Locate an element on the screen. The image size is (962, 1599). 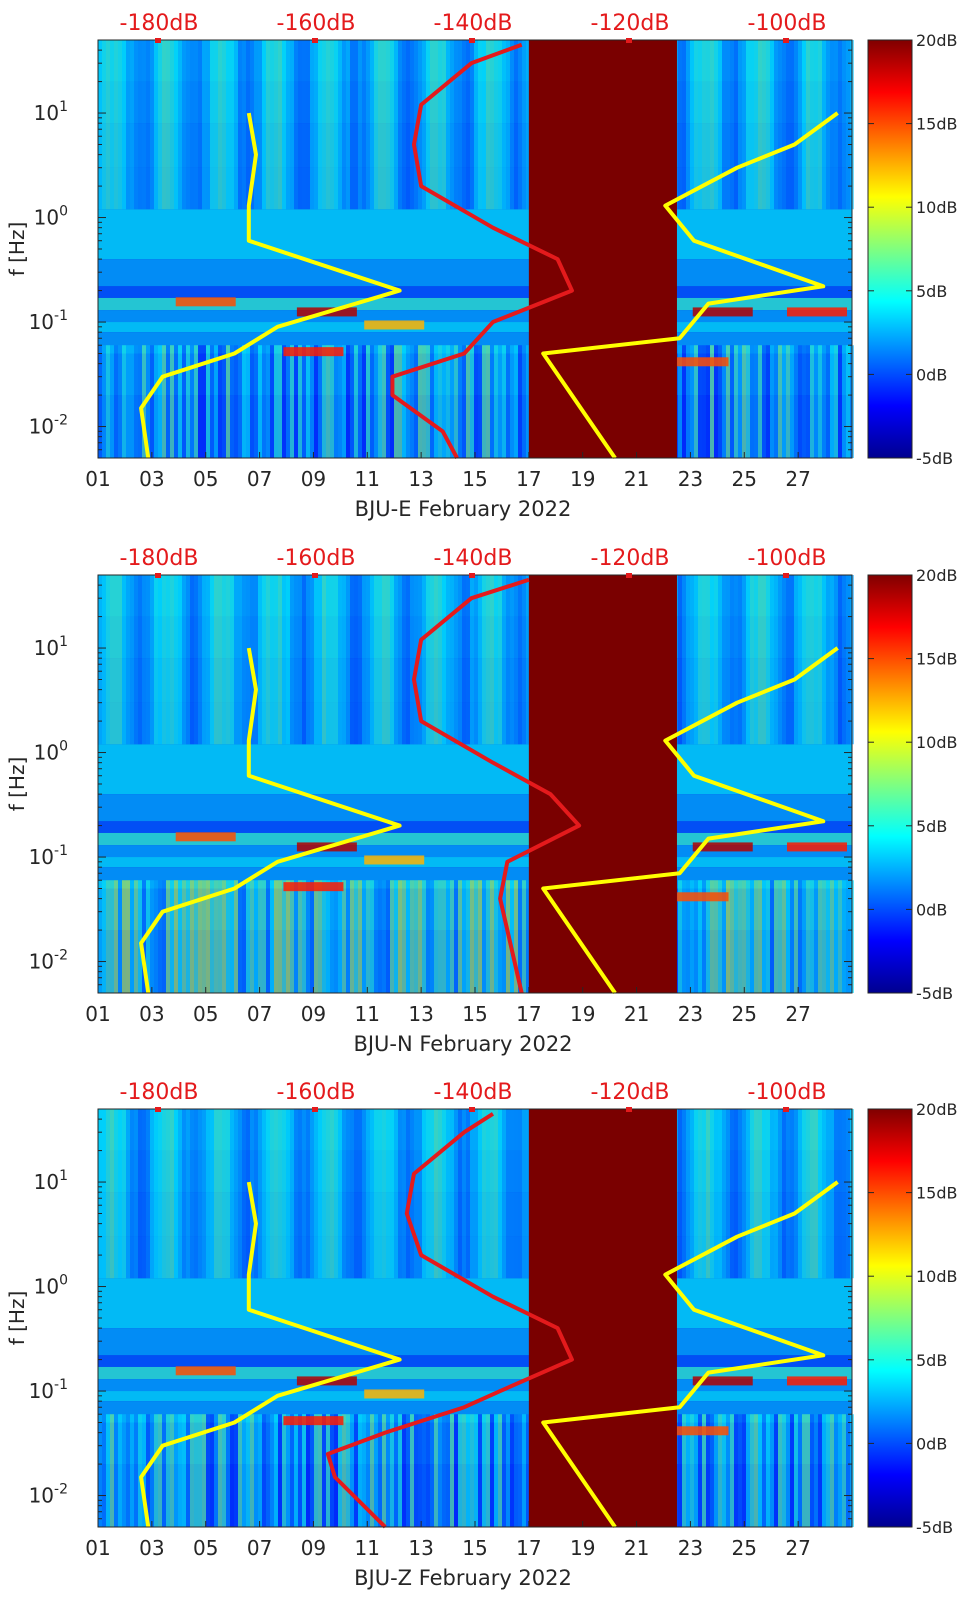
top-db-label: -180dB is located at coordinates (159, 23).